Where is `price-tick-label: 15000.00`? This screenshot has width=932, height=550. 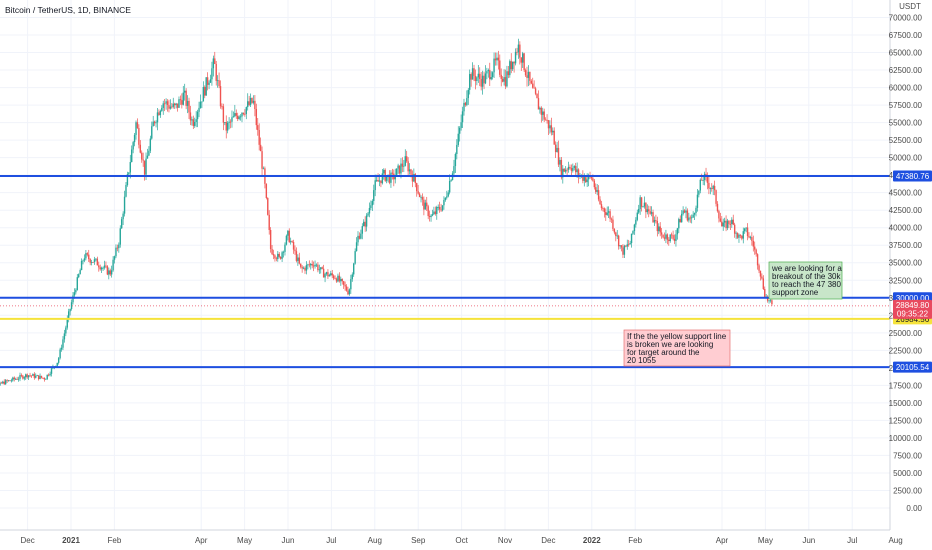
price-tick-label: 15000.00 is located at coordinates (906, 403).